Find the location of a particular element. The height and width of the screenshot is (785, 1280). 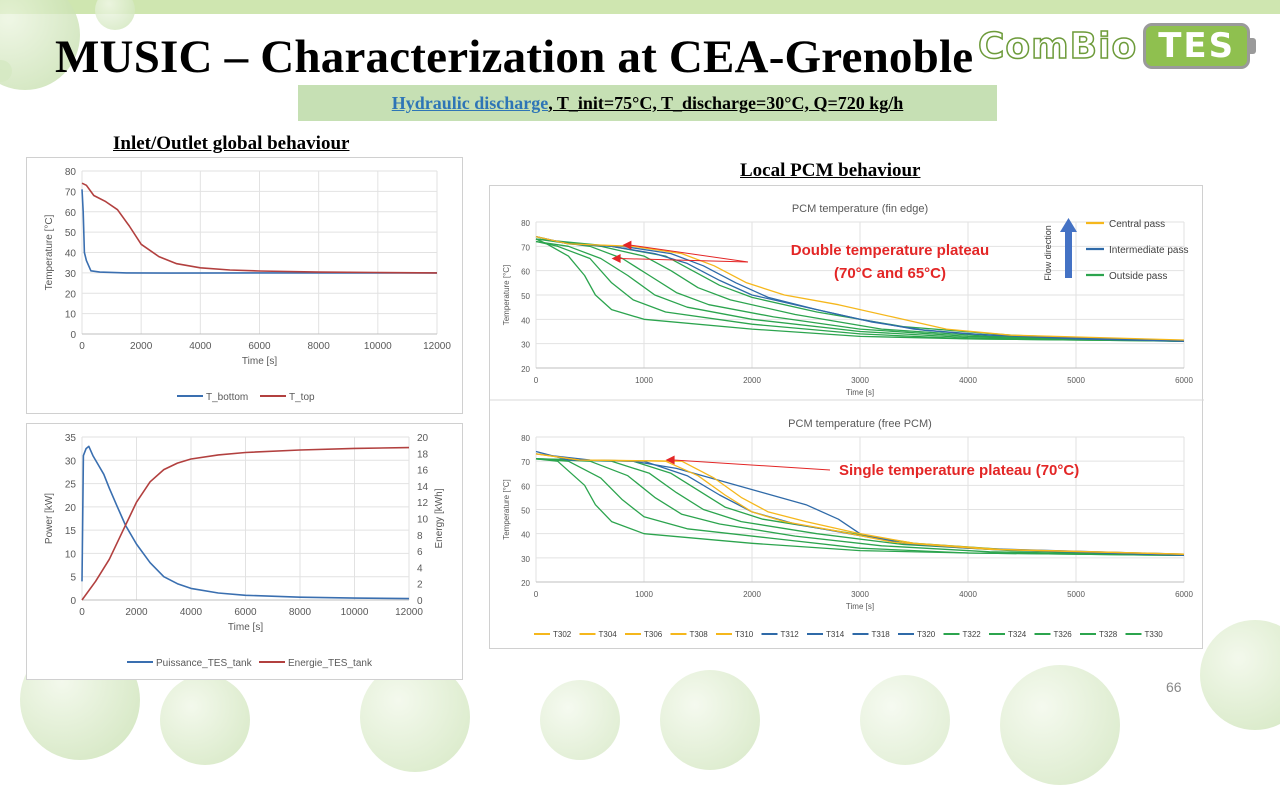

battery-cap-icon is located at coordinates (1253, 46).